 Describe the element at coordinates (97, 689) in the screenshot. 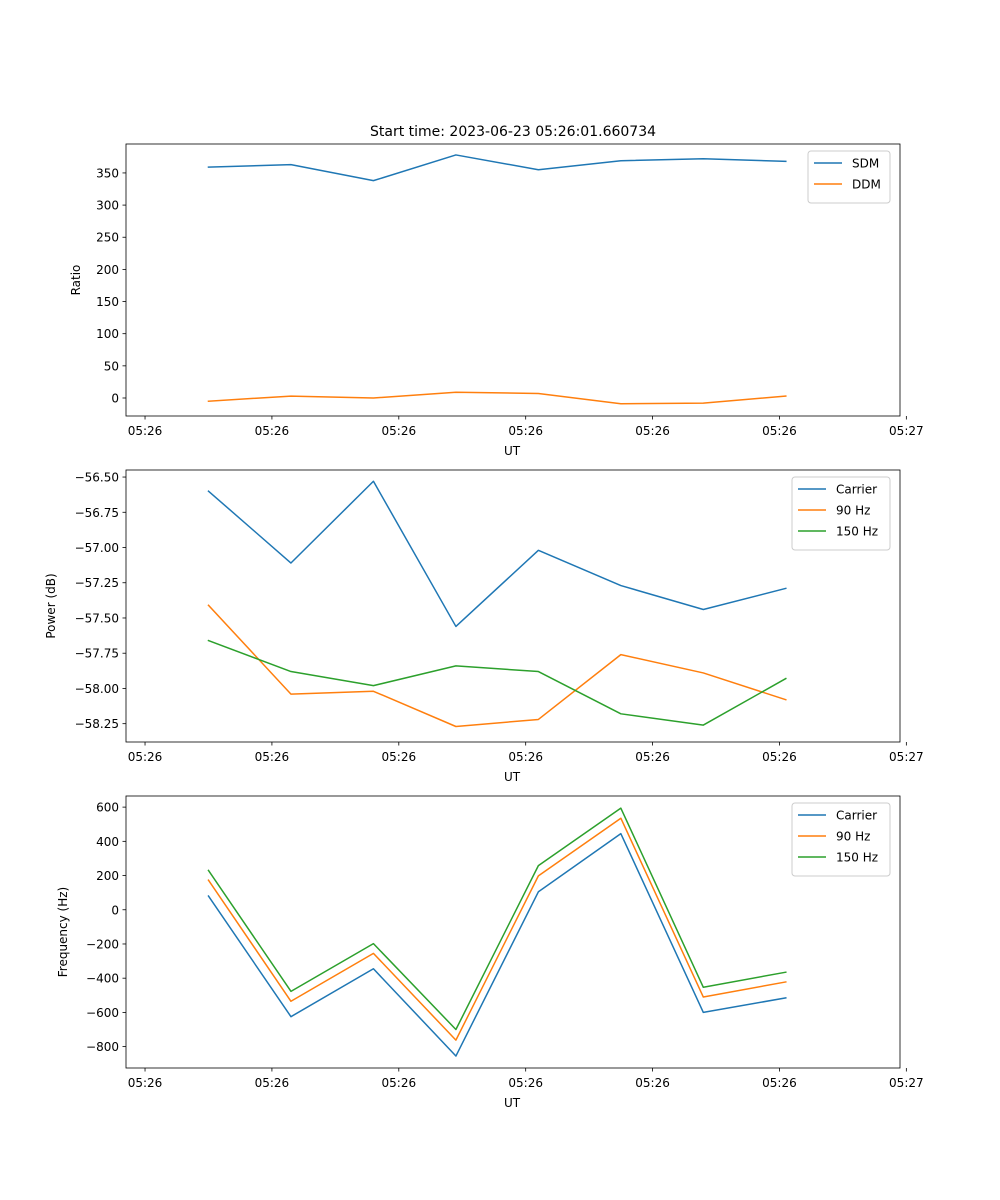

I see `y-tick-label: −58.00` at that location.